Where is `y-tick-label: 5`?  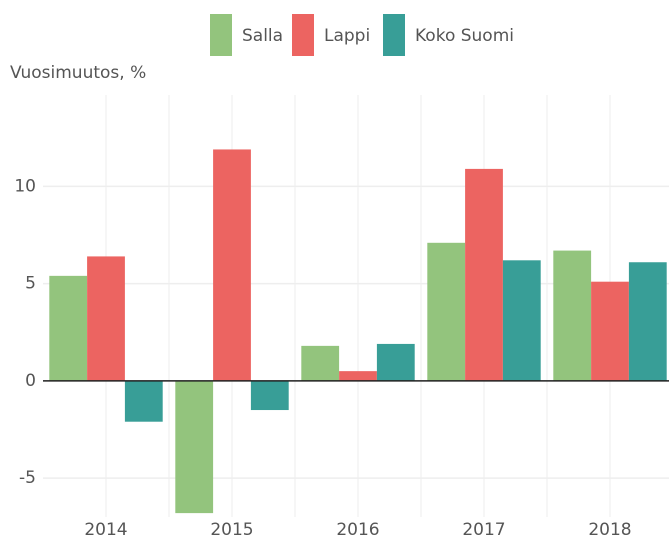 y-tick-label: 5 is located at coordinates (30, 284).